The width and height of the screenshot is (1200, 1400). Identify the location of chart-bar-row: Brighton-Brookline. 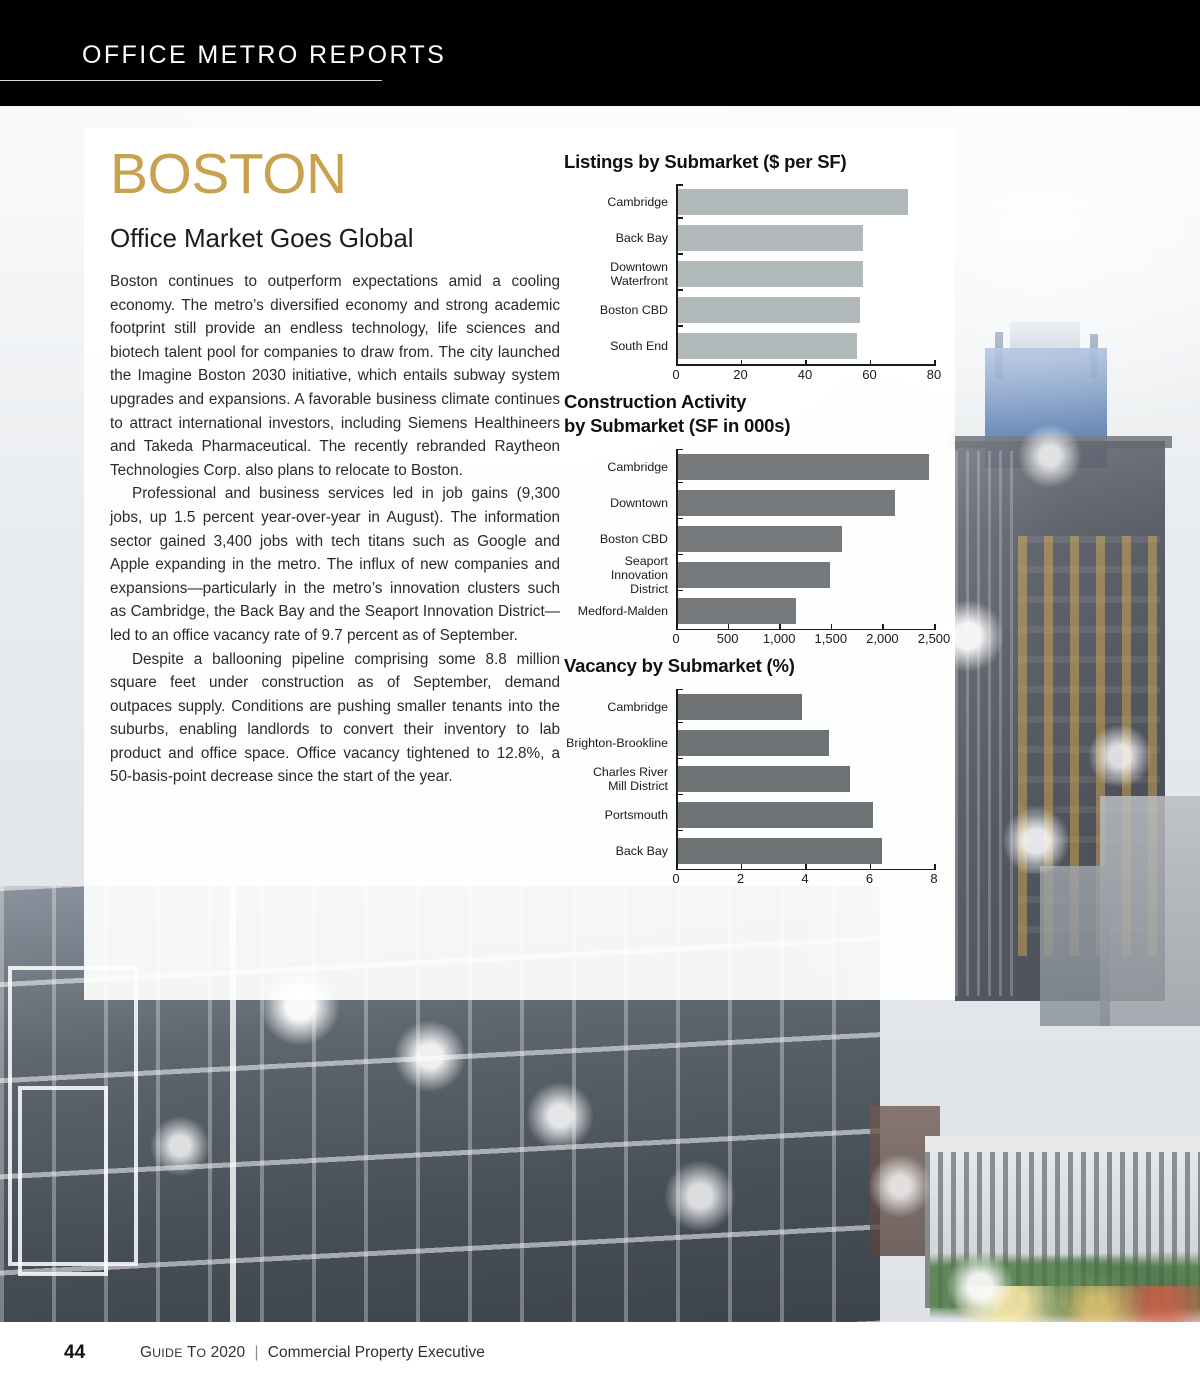
(749, 743).